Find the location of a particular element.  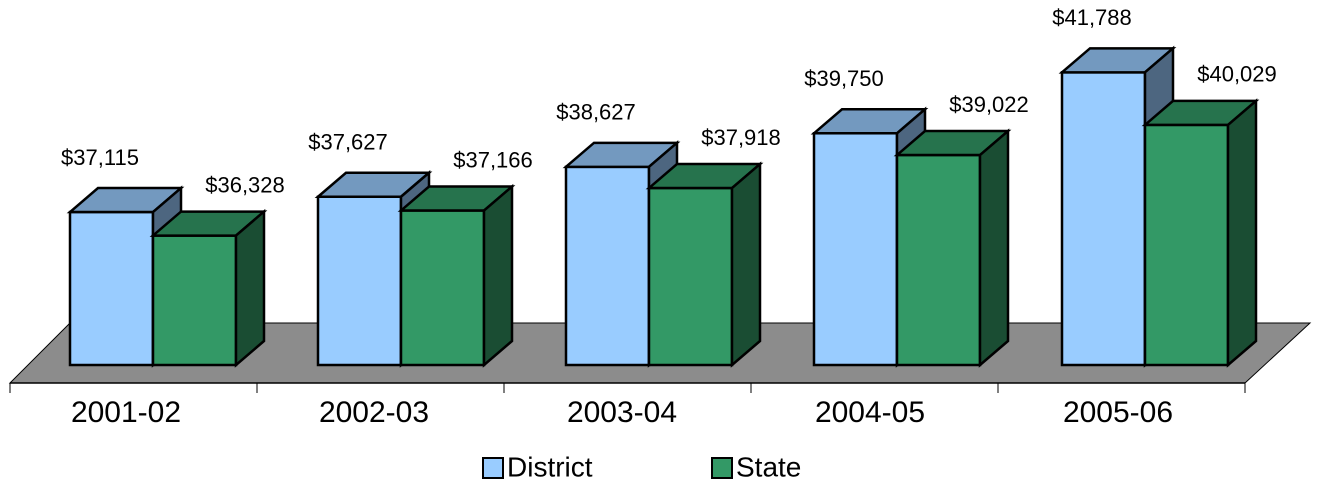

legend-label: State is located at coordinates (768, 466).